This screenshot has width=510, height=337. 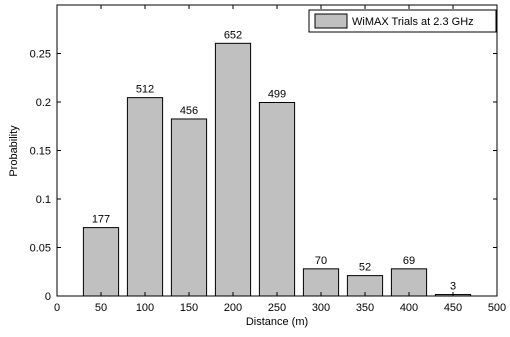 I want to click on y-tick-label-2: 0.1, so click(x=43, y=200).